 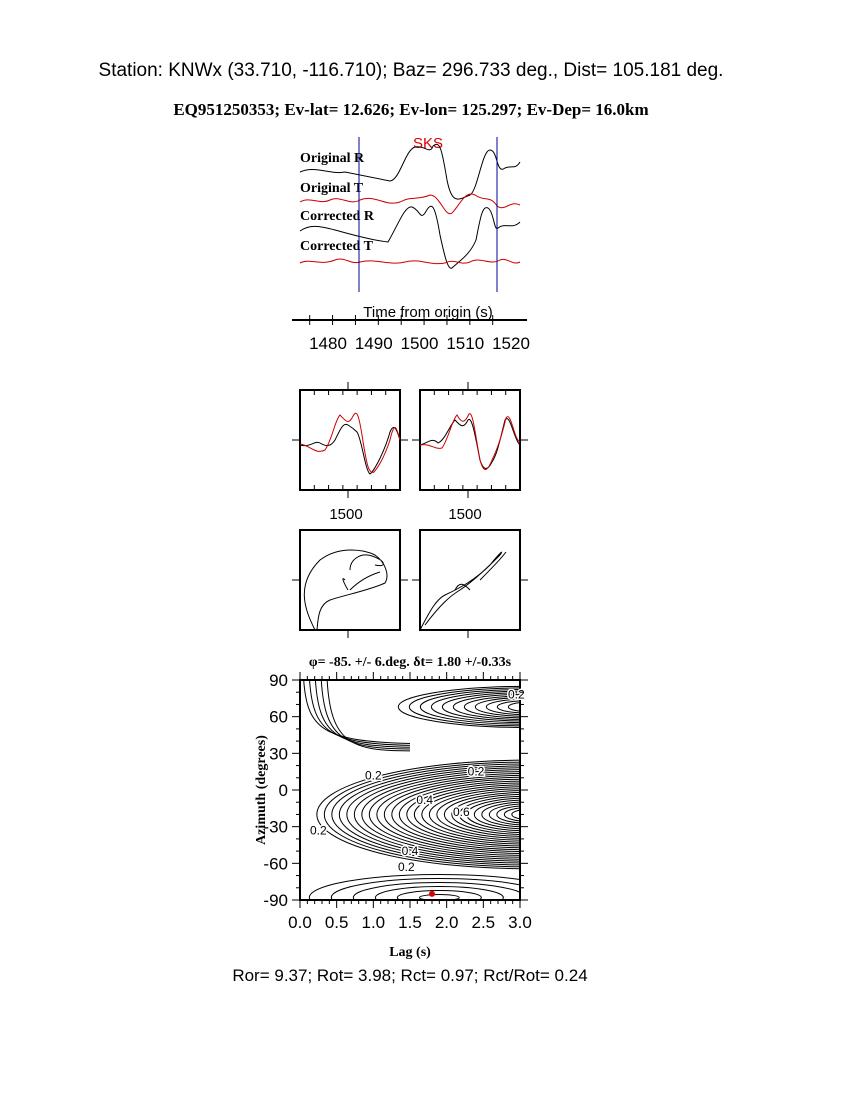 I want to click on y-axis-label: Azimuth (degrees), so click(x=261, y=790).